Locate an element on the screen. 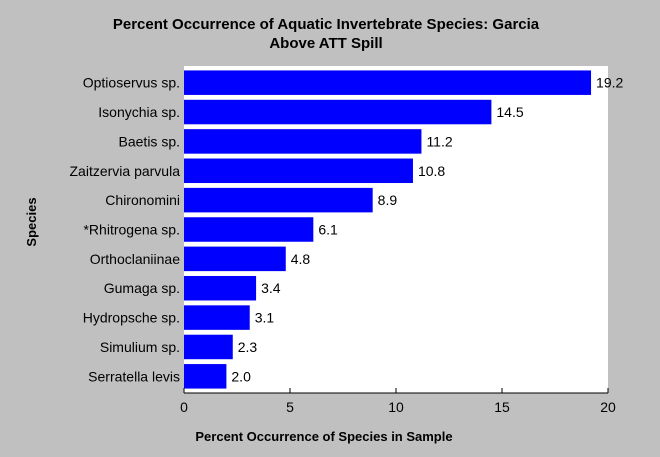 The width and height of the screenshot is (660, 457). x-axis-ticks: 0 5 10 15 20 is located at coordinates (398, 401).